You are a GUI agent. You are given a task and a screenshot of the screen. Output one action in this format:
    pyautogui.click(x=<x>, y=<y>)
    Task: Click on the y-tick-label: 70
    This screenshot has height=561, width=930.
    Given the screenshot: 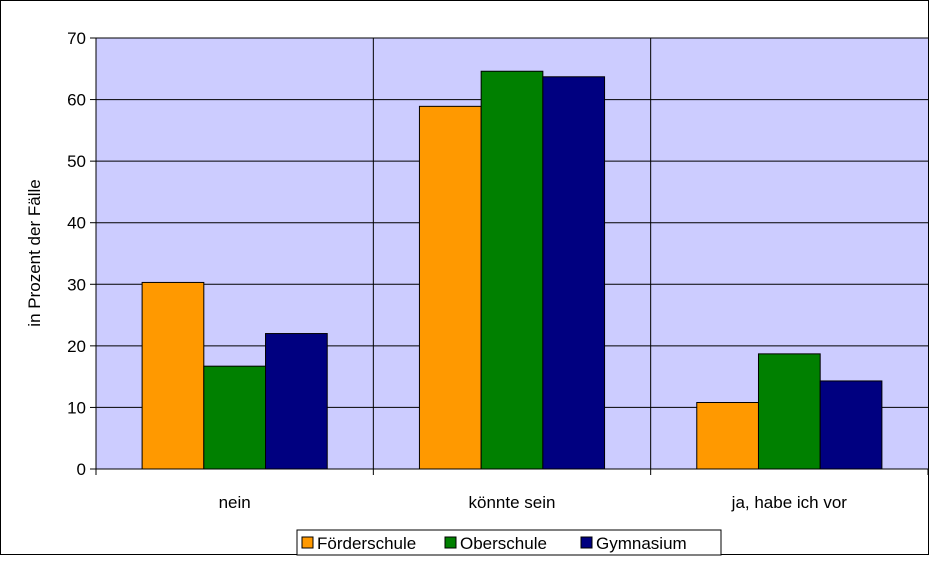 What is the action you would take?
    pyautogui.click(x=76, y=38)
    